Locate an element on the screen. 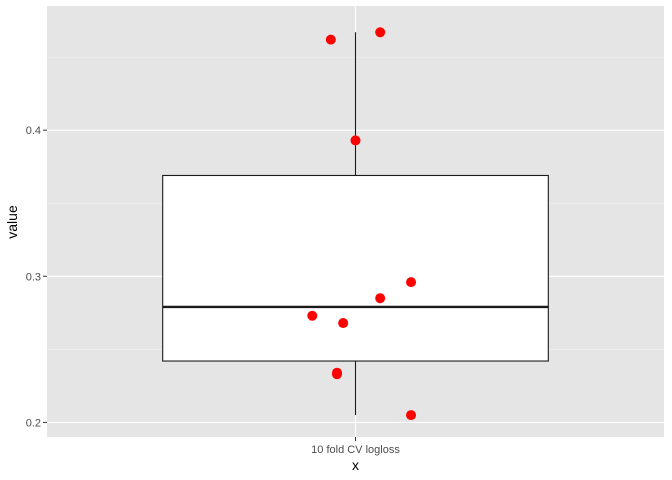 The width and height of the screenshot is (672, 480). y-tick-label: 0.2 is located at coordinates (33, 423).